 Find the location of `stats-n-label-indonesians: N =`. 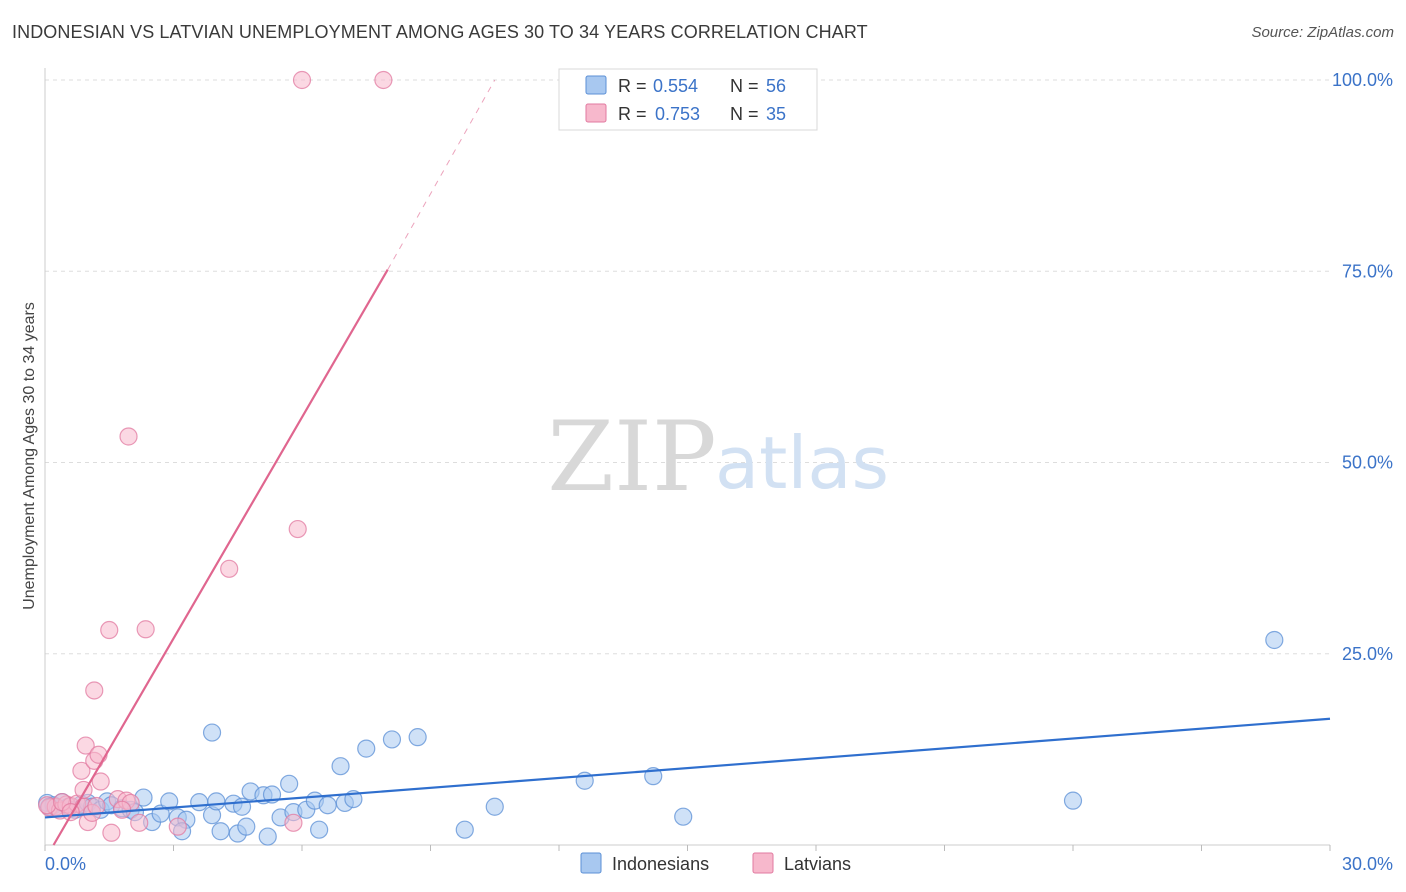

stats-n-label-indonesians: N = is located at coordinates (744, 86).